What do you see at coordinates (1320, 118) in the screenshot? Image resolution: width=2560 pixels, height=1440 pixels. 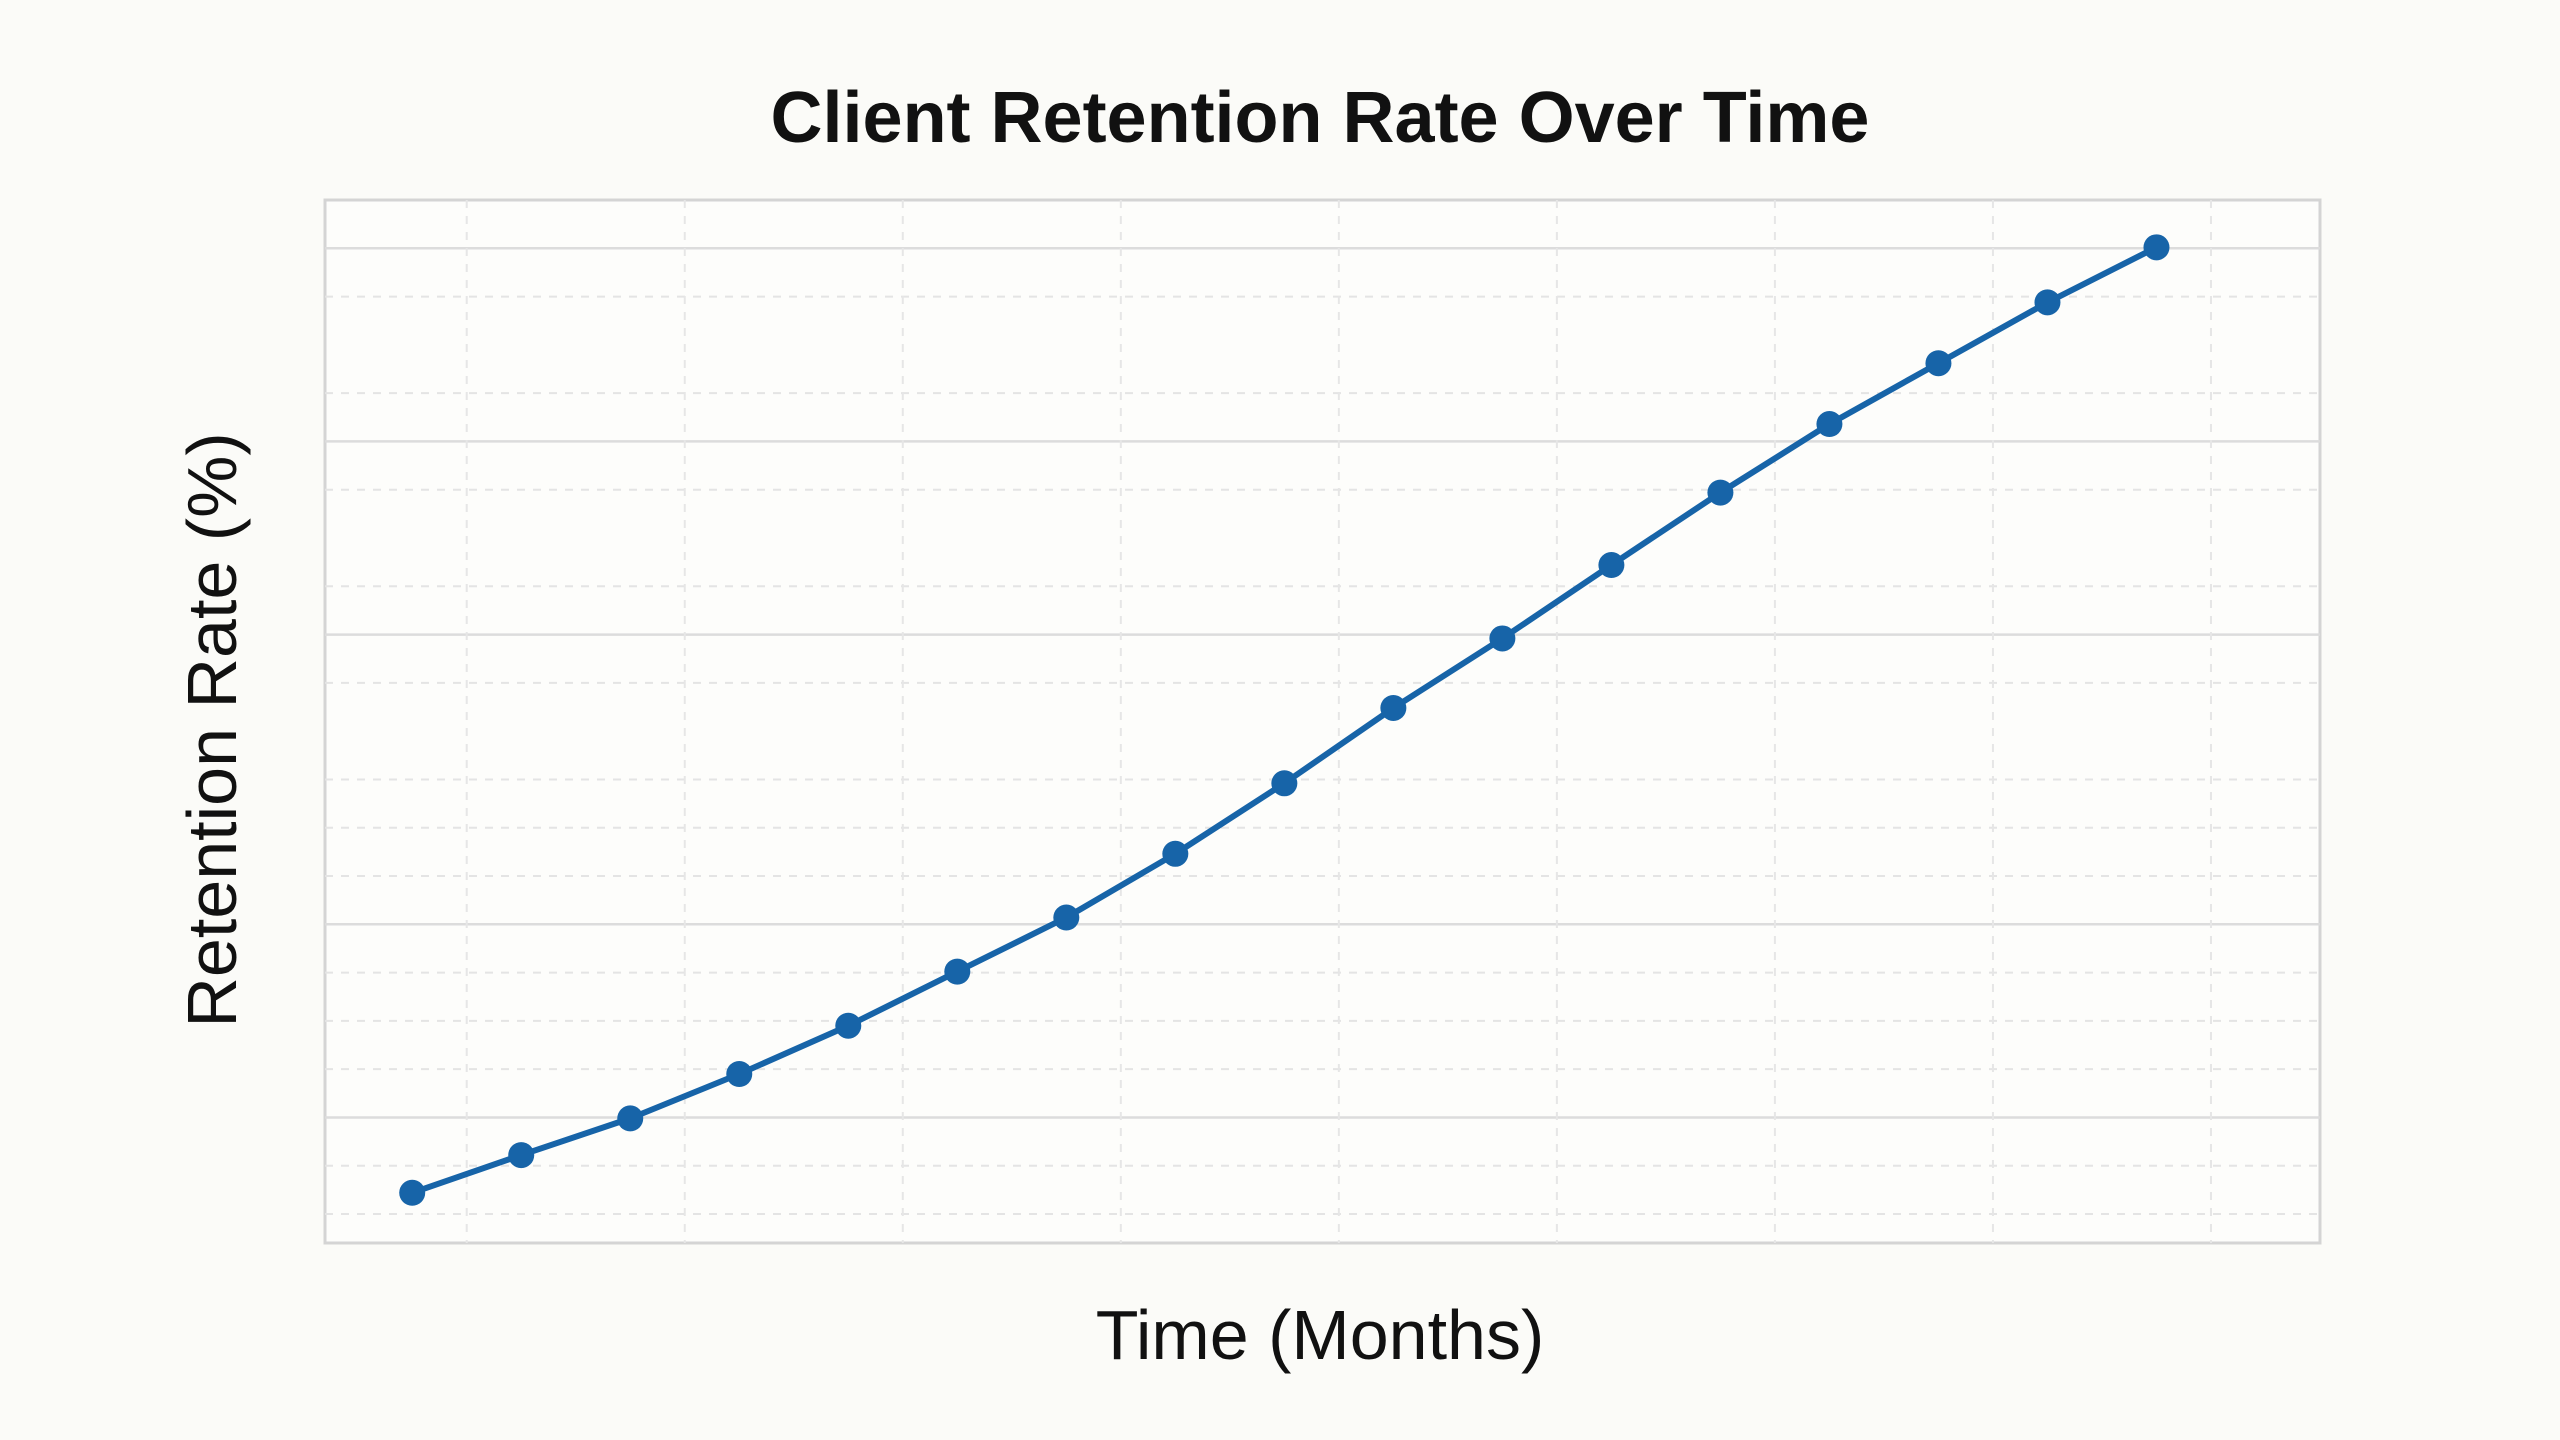 I see `chart-title: Client Retention Rate Over Time` at bounding box center [1320, 118].